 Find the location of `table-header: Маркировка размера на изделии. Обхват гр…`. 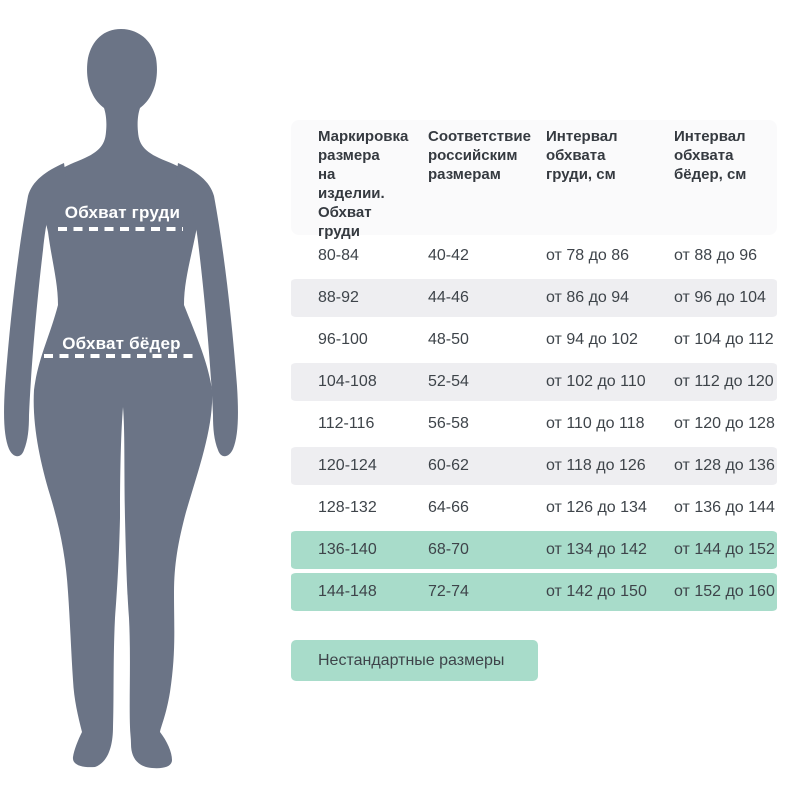

table-header: Маркировка размера на изделии. Обхват гр… is located at coordinates (534, 180).